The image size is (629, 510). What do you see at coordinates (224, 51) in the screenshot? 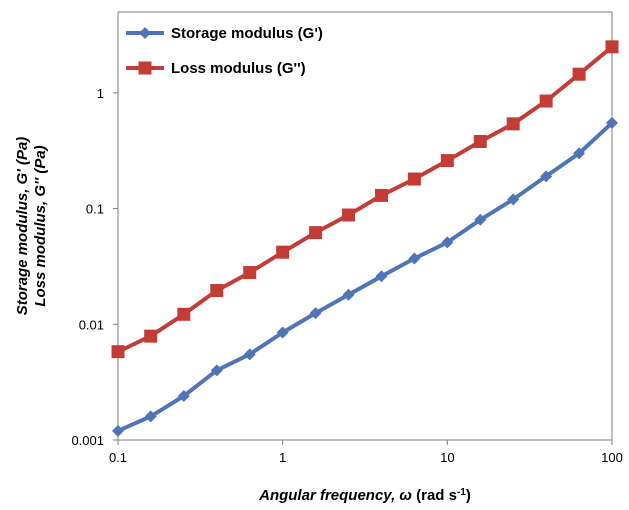
I see `legend: Storage modulus (G') Loss modulus (G'')` at bounding box center [224, 51].